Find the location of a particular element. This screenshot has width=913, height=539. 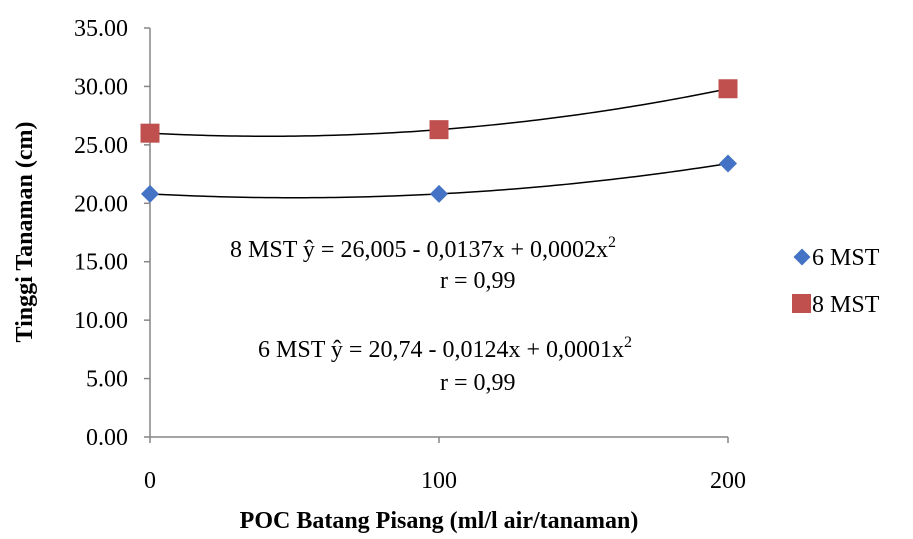

trendlines is located at coordinates (439, 143).